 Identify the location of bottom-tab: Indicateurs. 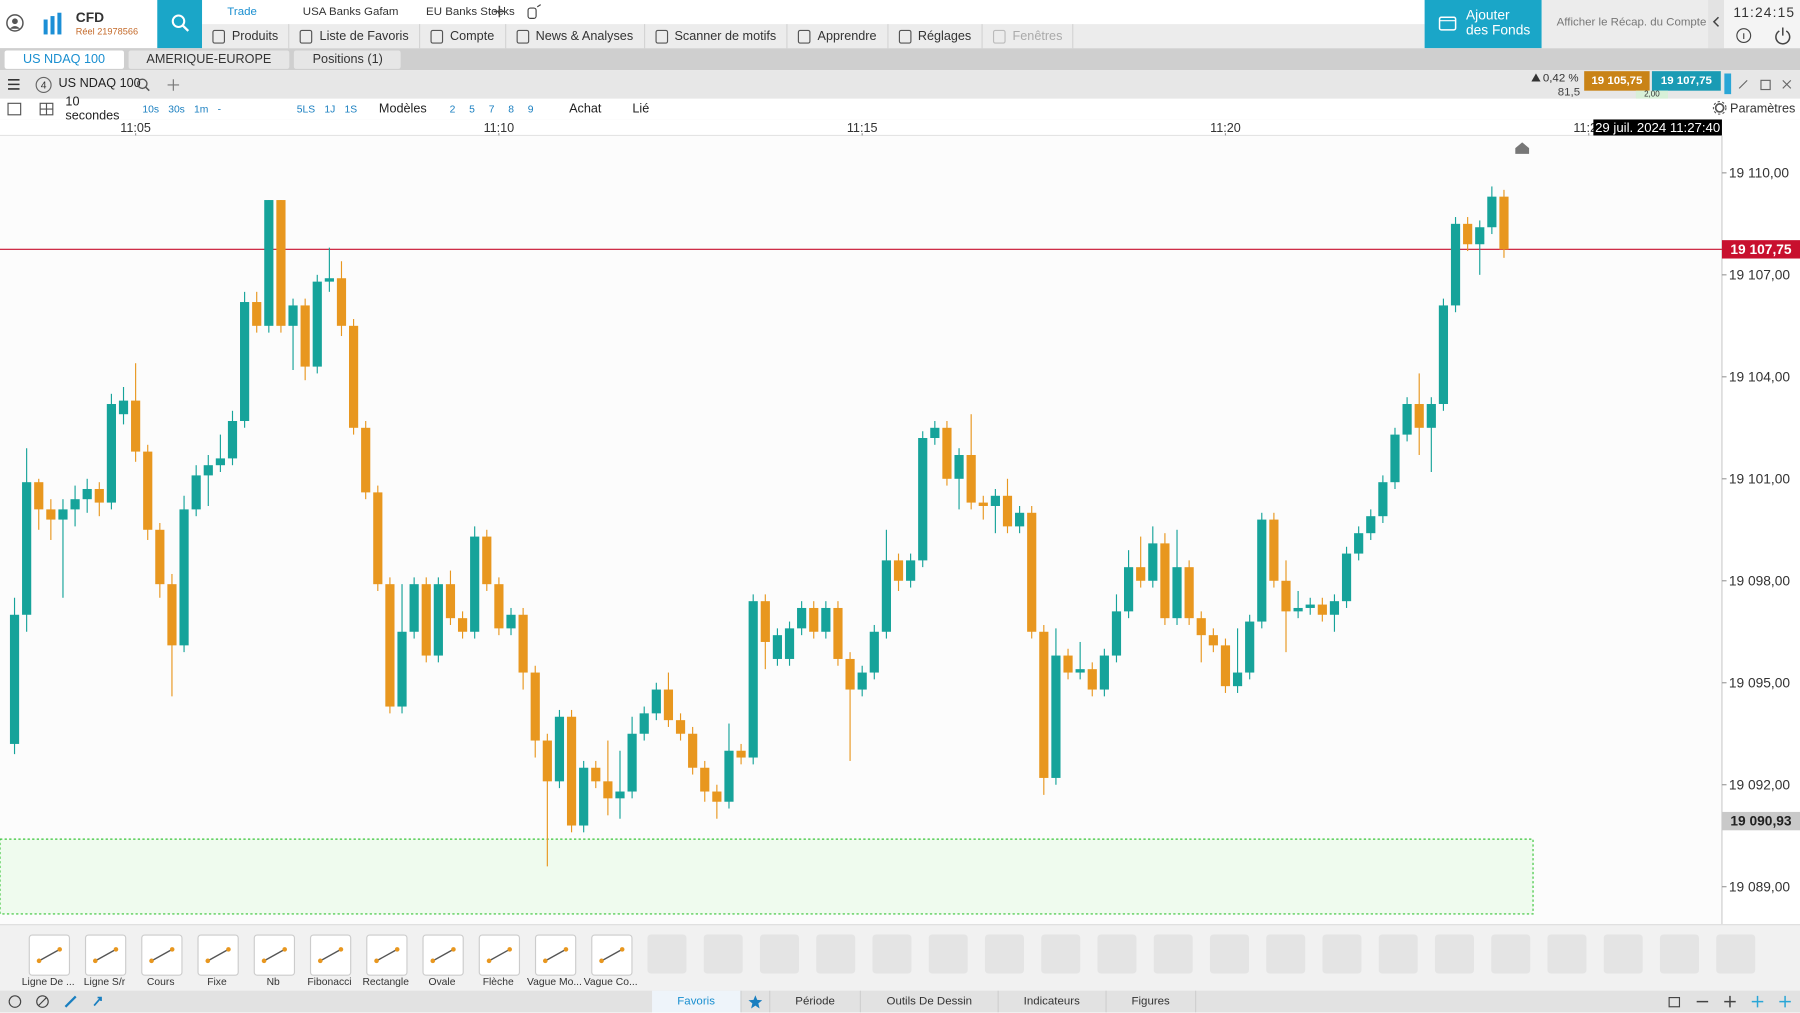
(1052, 1001).